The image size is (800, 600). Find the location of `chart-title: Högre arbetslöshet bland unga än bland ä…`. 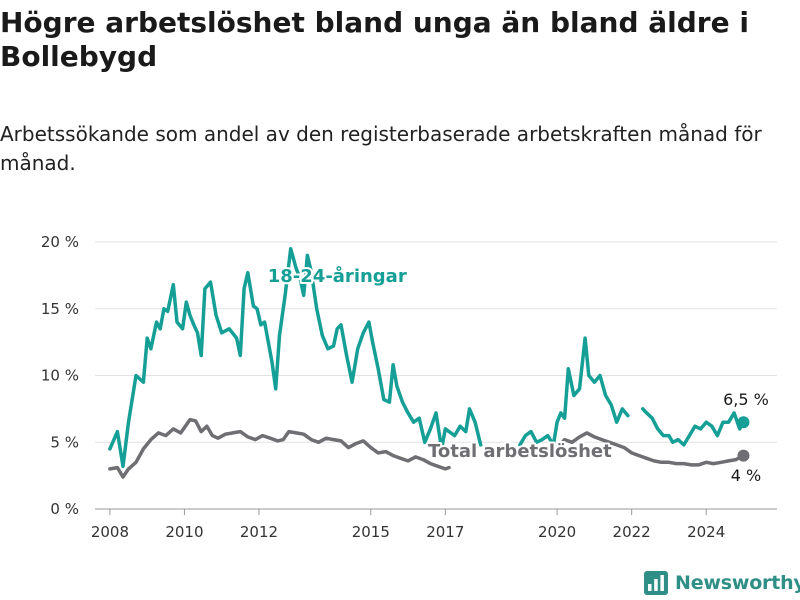

chart-title: Högre arbetslöshet bland unga än bland ä… is located at coordinates (374, 39).